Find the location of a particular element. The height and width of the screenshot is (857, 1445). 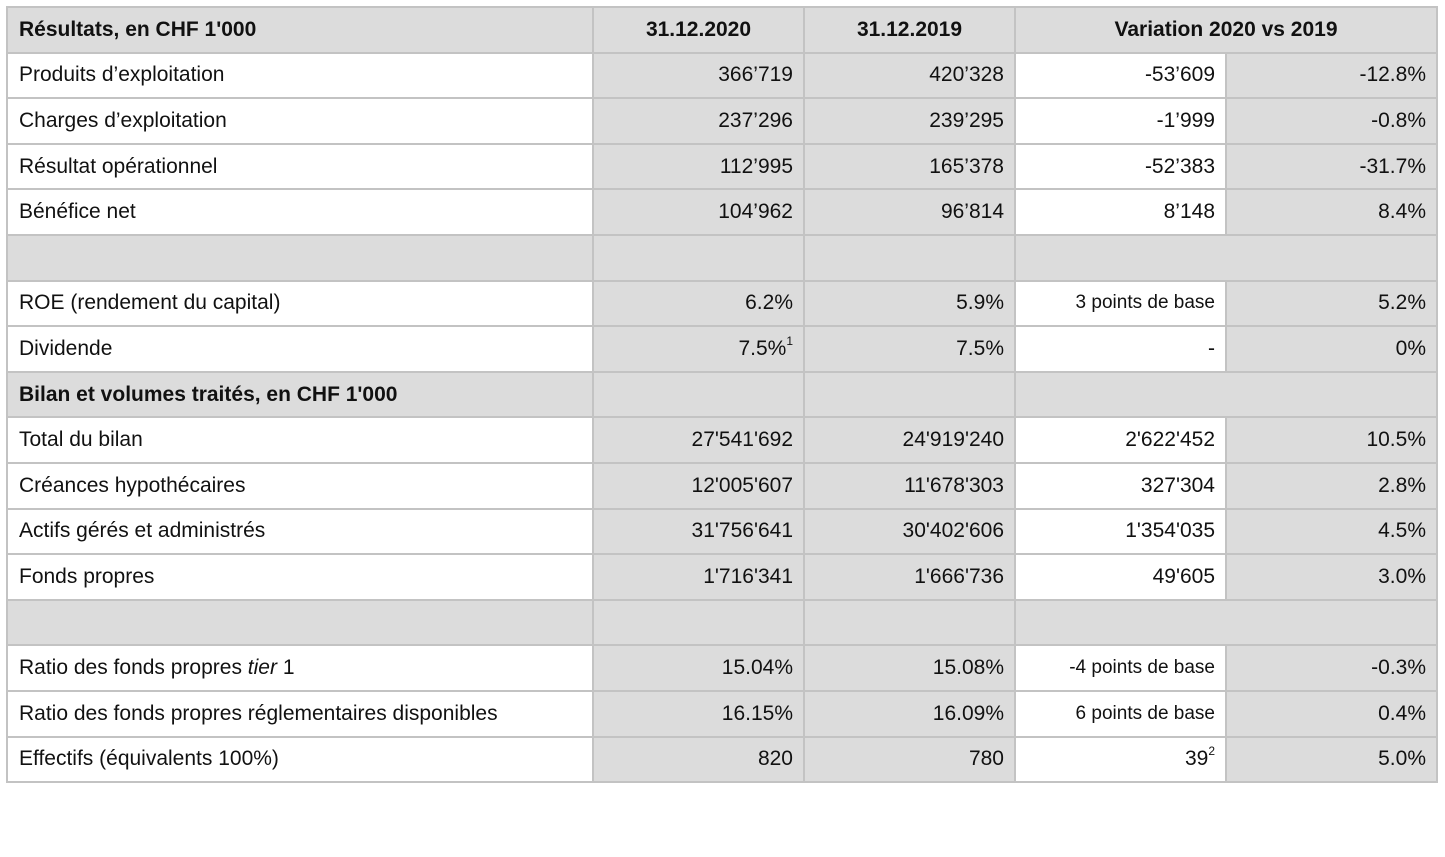

value-2019: 7.5% is located at coordinates (909, 349).